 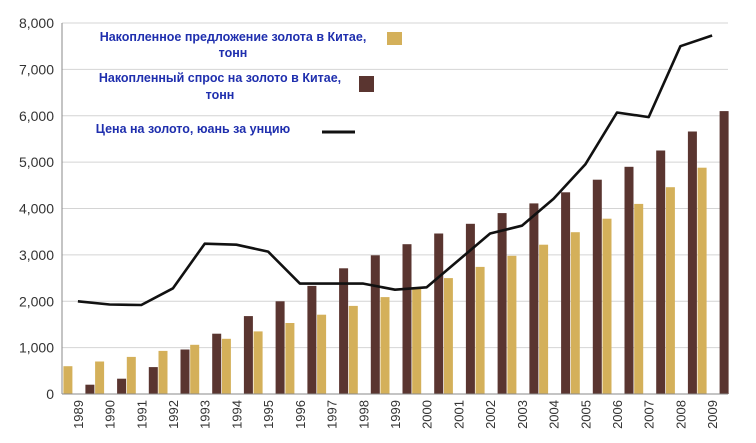 What do you see at coordinates (90, 389) in the screenshot?
I see `bar-series-2-1989` at bounding box center [90, 389].